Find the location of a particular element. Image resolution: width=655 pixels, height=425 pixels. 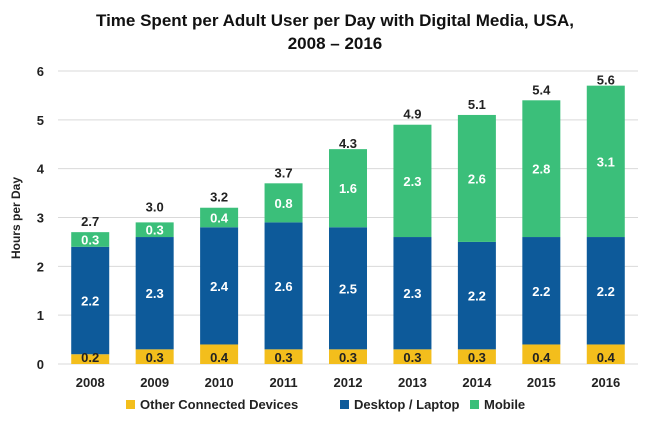

bar-segment-other-connected-devices-2009 is located at coordinates (154, 356).